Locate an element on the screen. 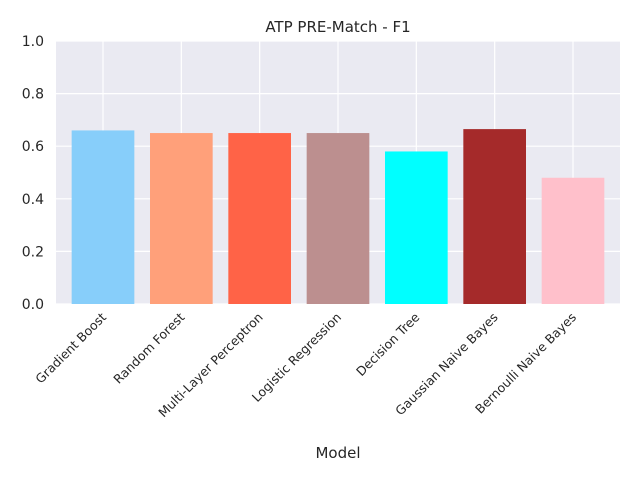  bar-gradient-boost is located at coordinates (103, 217).